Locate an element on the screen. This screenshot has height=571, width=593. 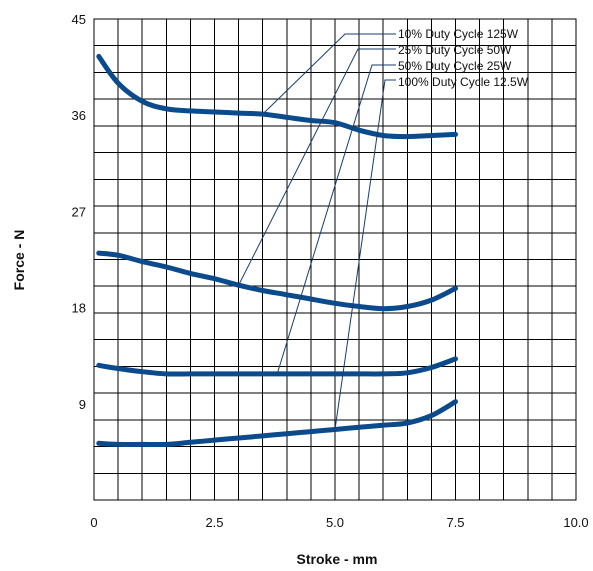
series-10pct-line is located at coordinates (277, 96).